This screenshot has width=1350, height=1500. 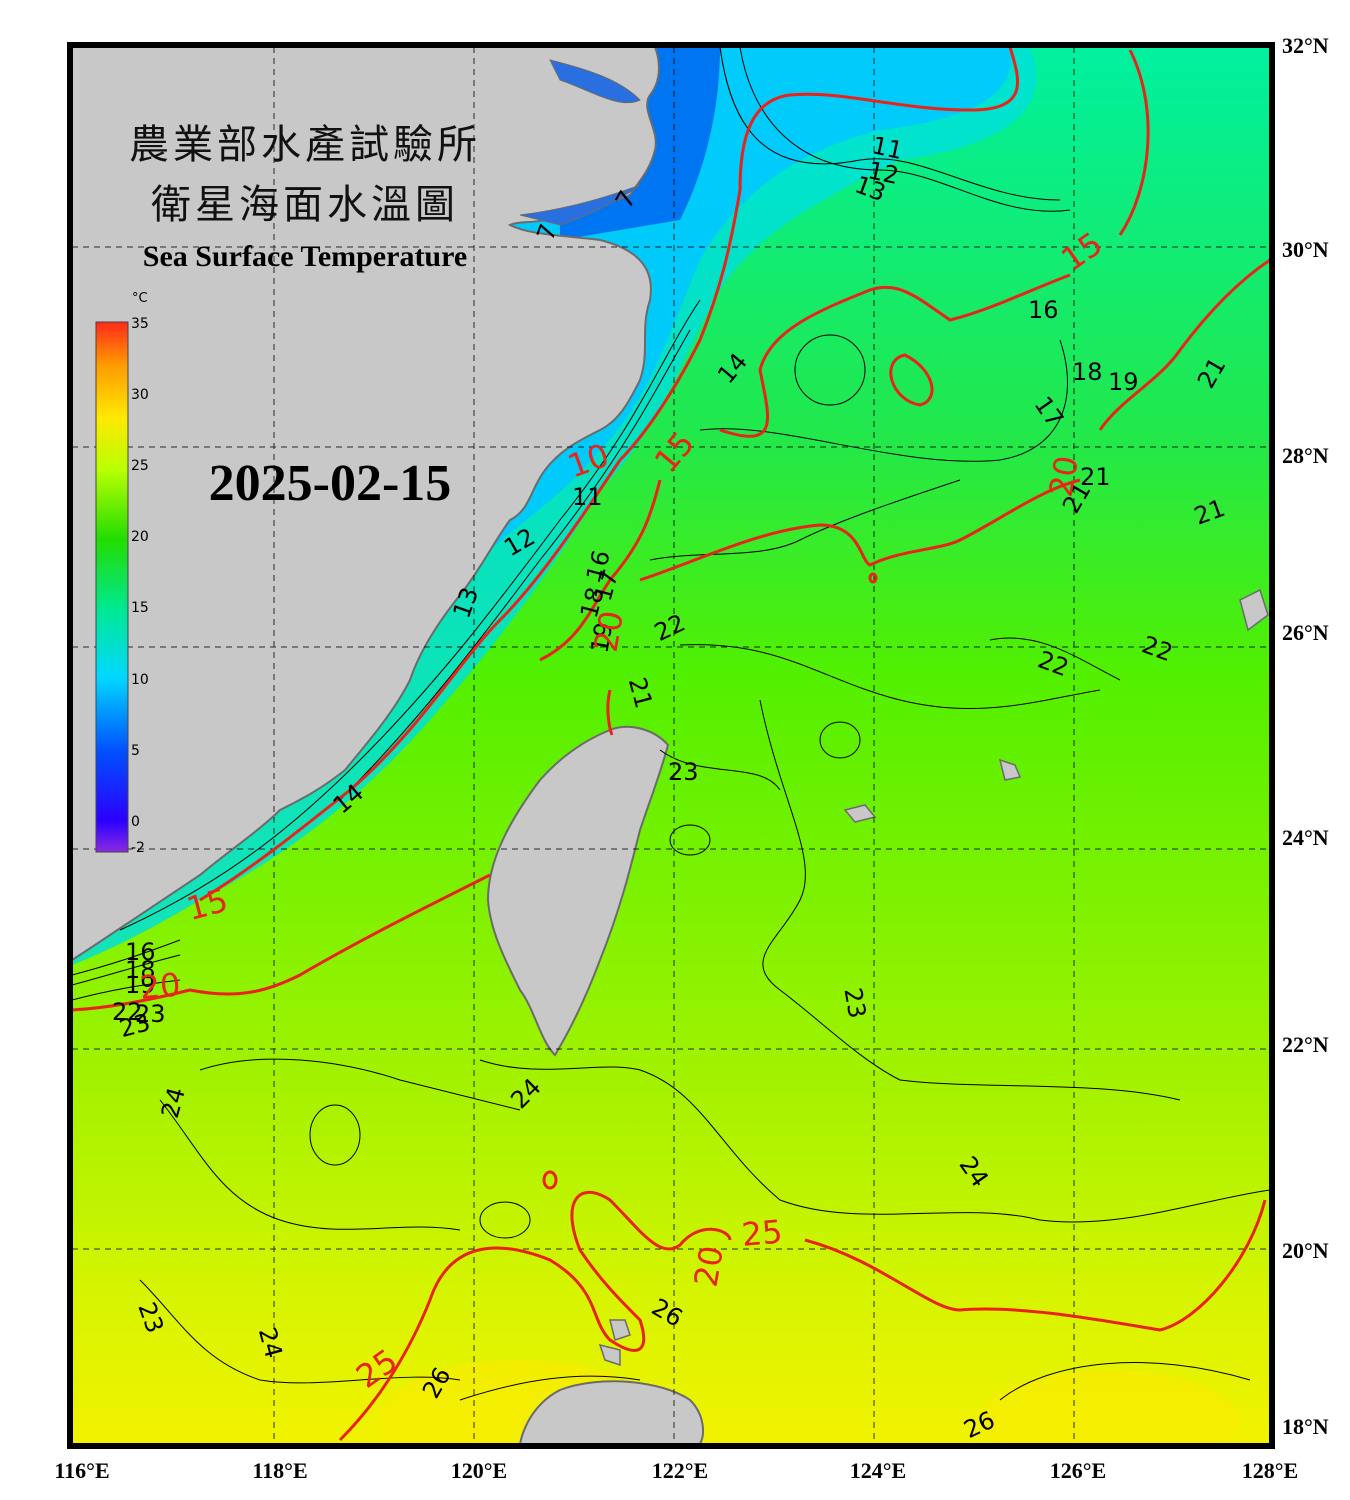 What do you see at coordinates (1305, 837) in the screenshot?
I see `lat-label: 24°N` at bounding box center [1305, 837].